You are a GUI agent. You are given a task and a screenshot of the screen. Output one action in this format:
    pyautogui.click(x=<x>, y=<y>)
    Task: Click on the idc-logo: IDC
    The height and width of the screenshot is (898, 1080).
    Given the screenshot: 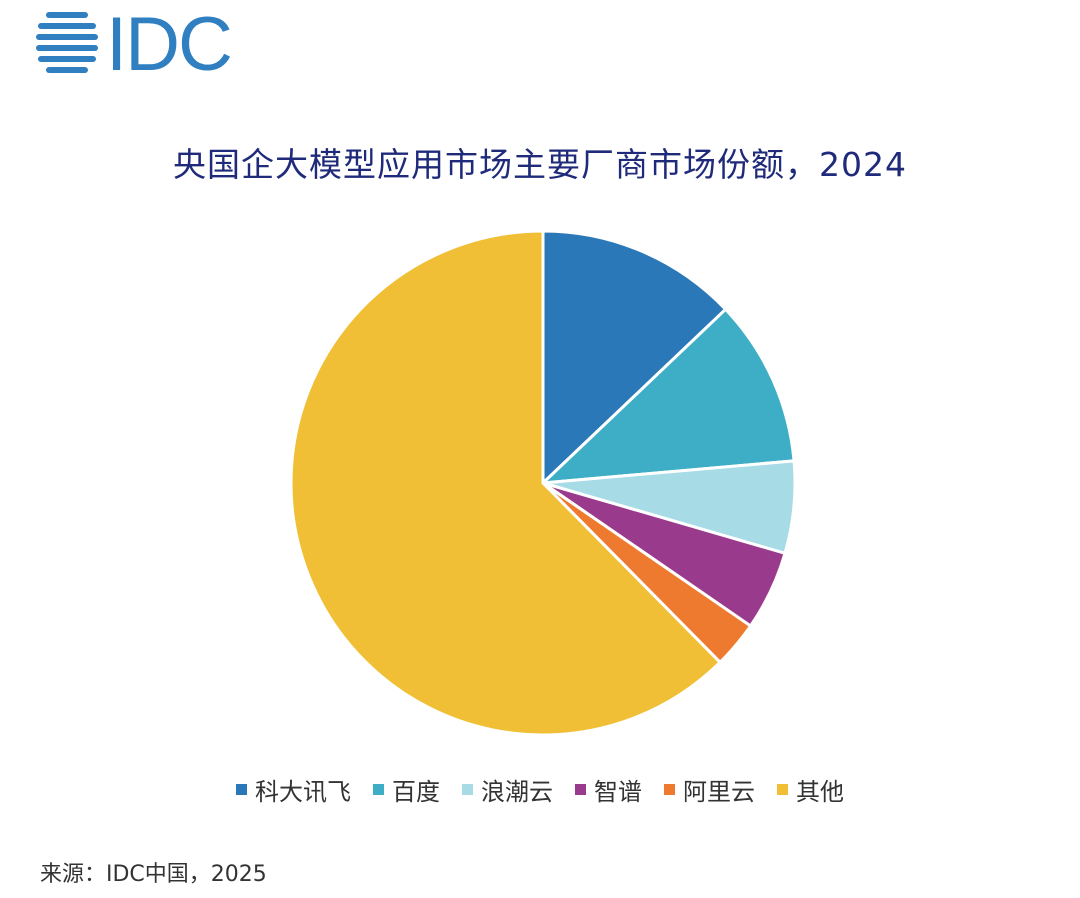 What is the action you would take?
    pyautogui.click(x=134, y=41)
    